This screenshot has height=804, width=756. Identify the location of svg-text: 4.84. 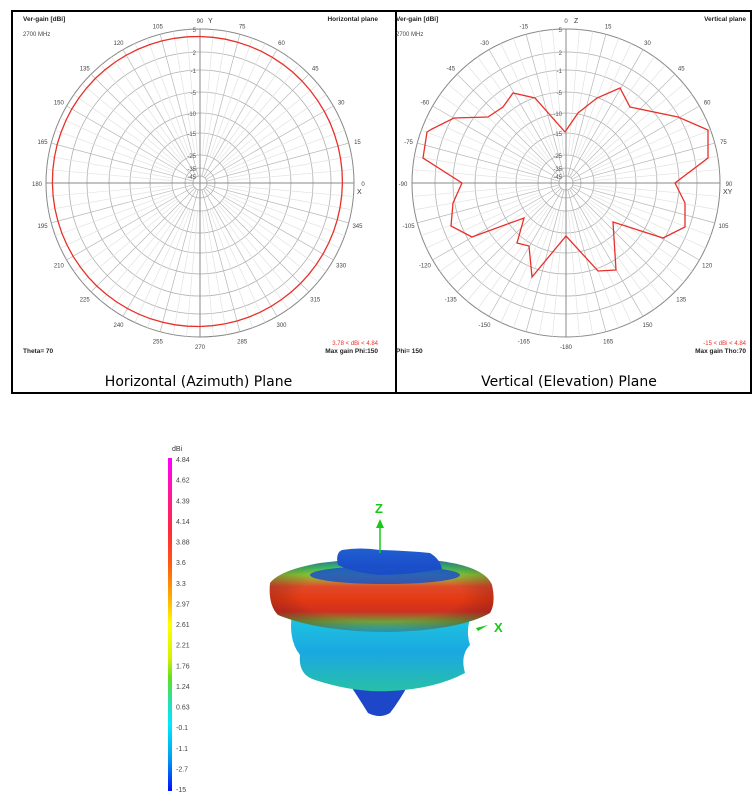
(183, 460).